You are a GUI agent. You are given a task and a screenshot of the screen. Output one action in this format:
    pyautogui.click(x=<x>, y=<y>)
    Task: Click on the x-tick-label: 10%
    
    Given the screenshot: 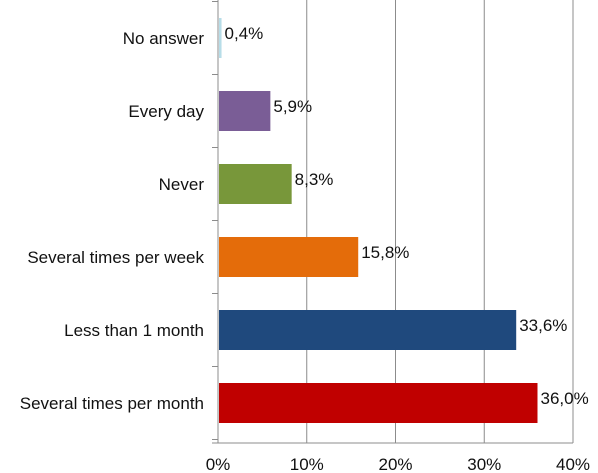 What is the action you would take?
    pyautogui.click(x=307, y=464)
    